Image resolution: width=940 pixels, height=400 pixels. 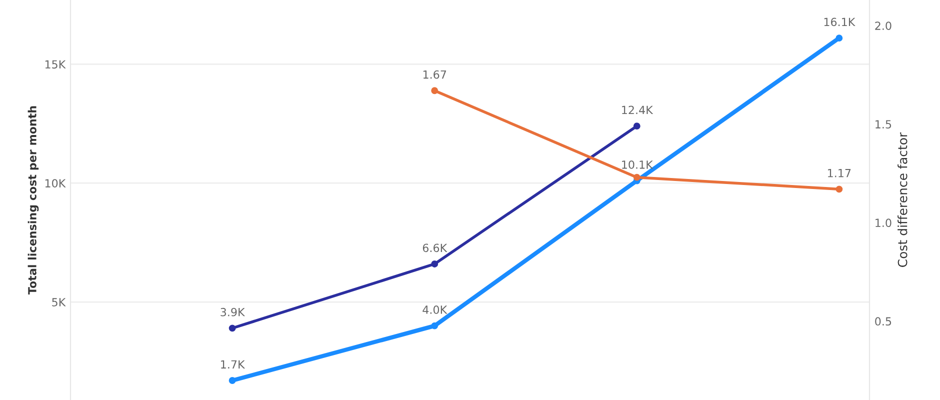 I want to click on data-label: 1.67, so click(x=434, y=74).